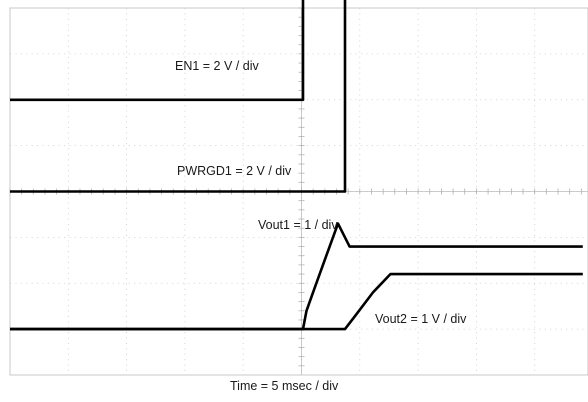  What do you see at coordinates (421, 319) in the screenshot?
I see `vout2-label: Vout2 = 1 V / div` at bounding box center [421, 319].